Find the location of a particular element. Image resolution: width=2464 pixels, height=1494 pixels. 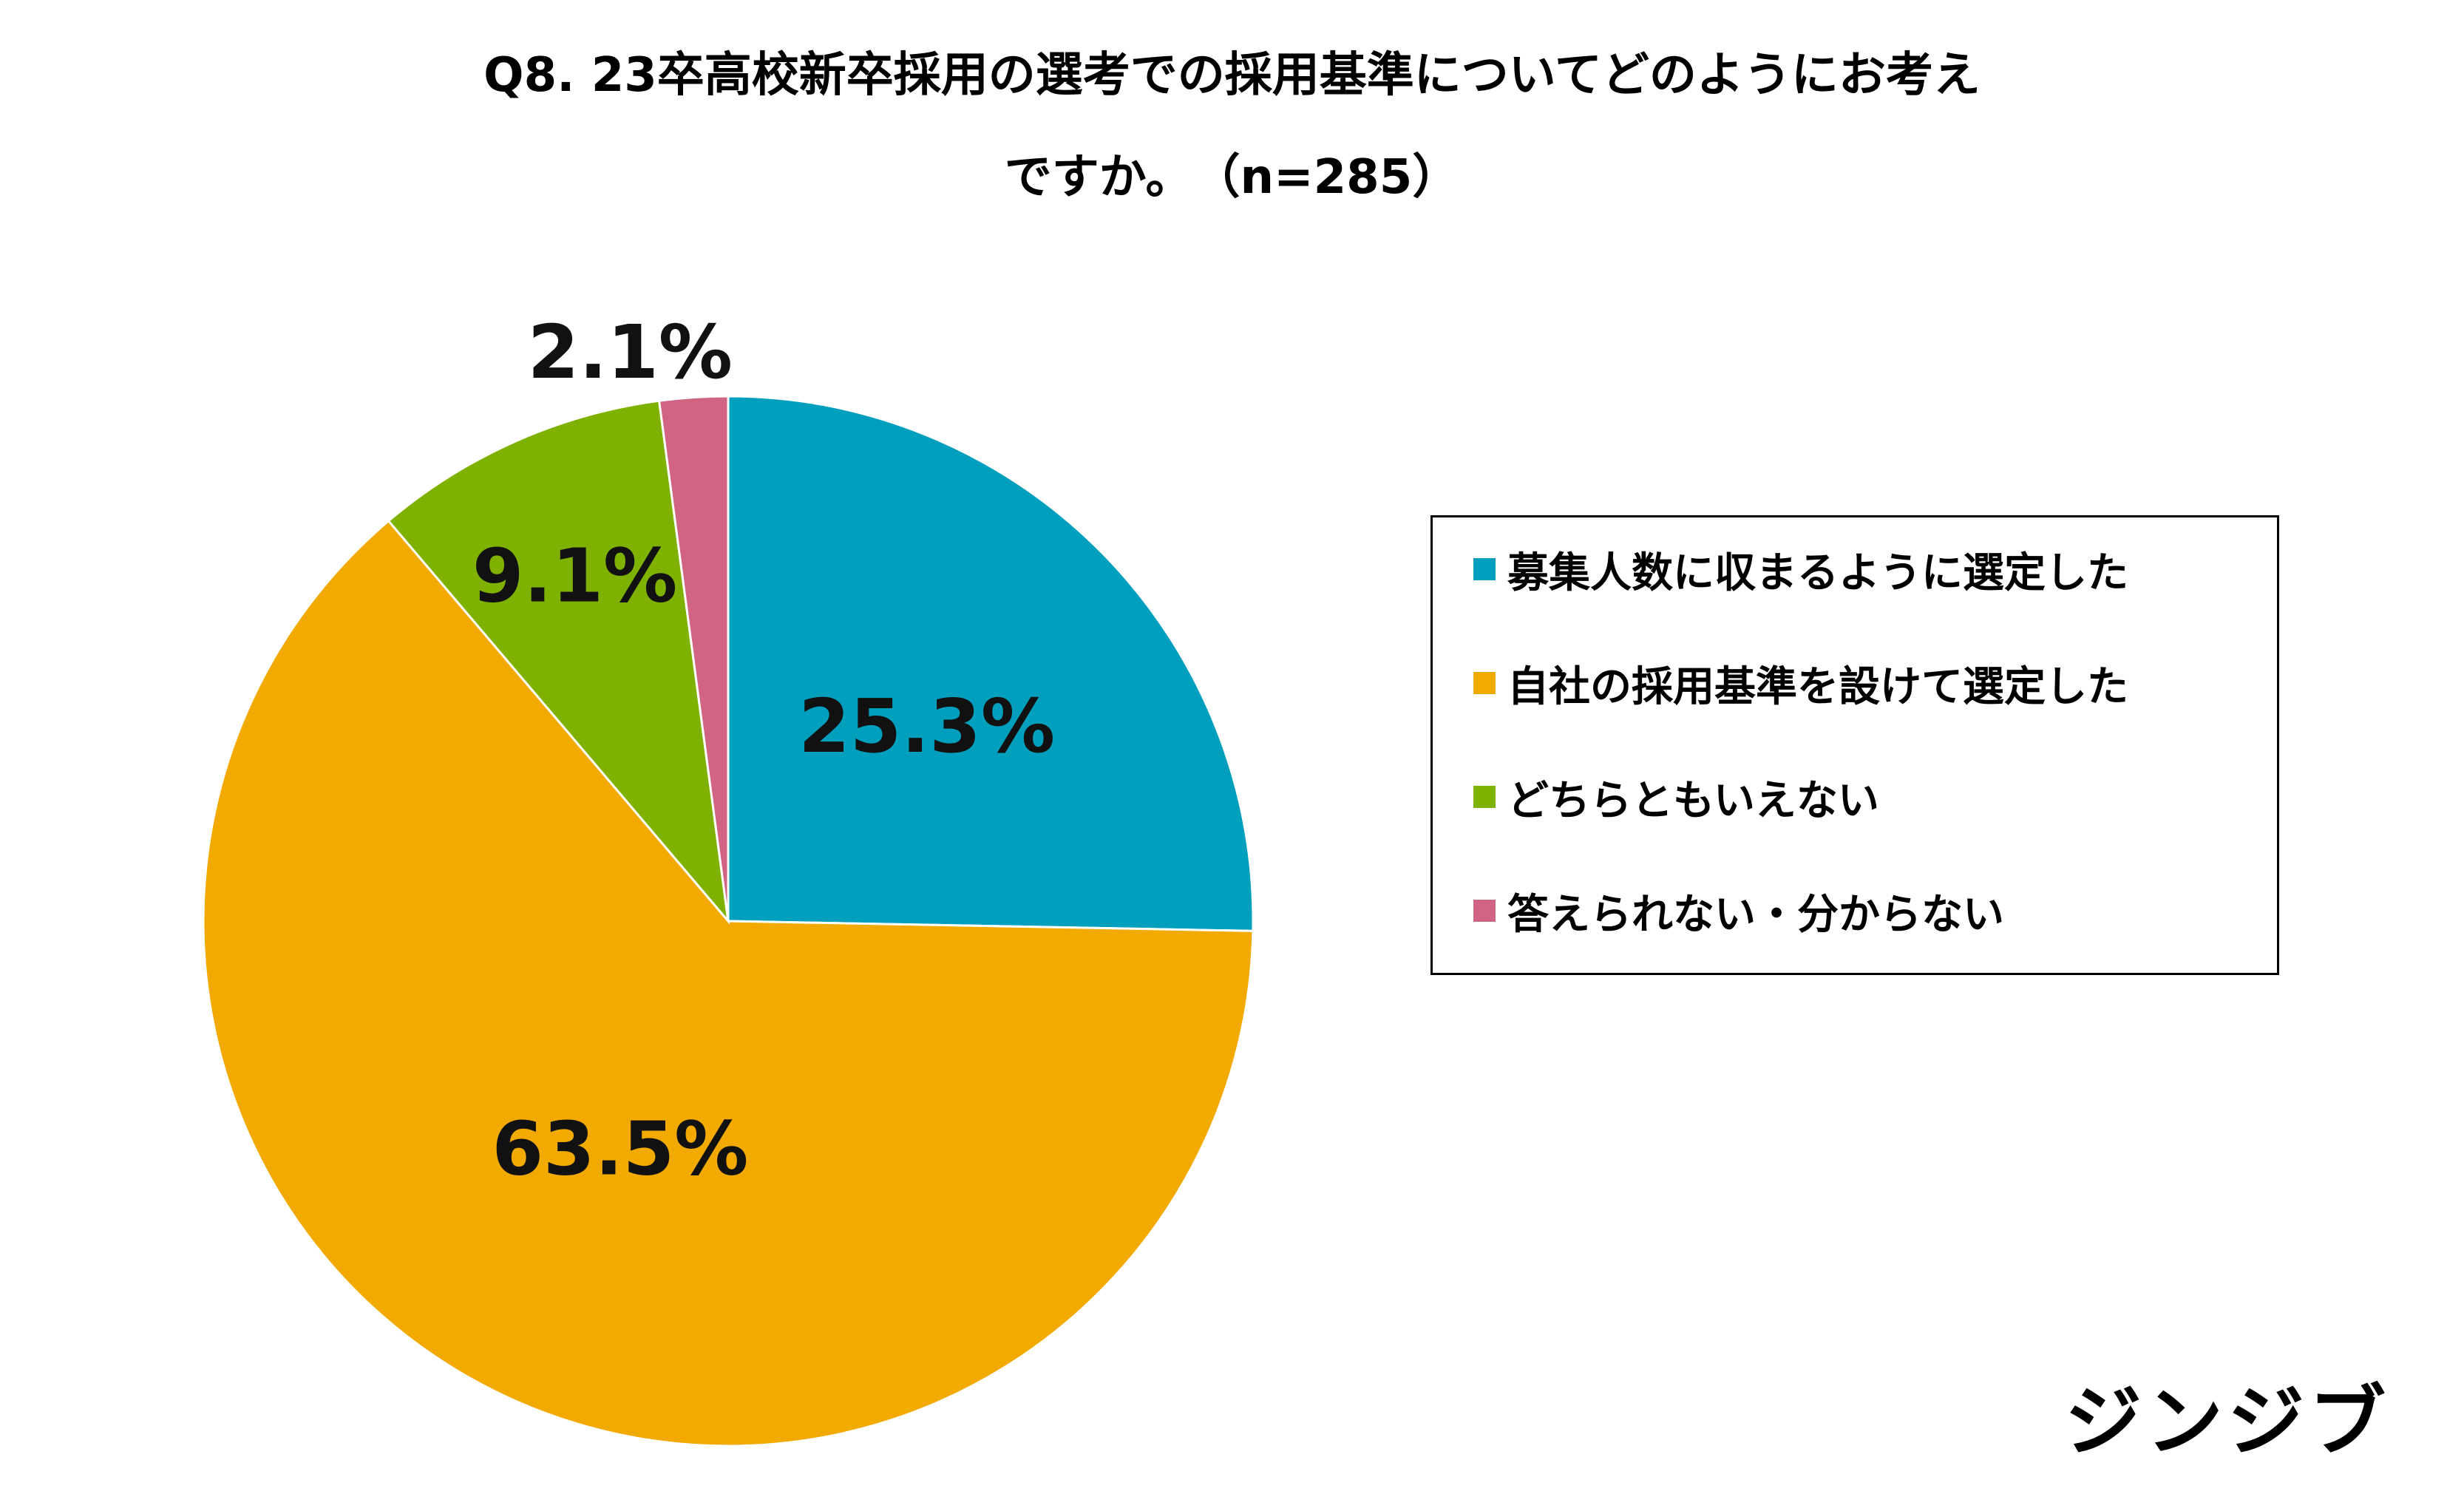

pie-labels: 25.3% 63.5% 9.1% 2.1% is located at coordinates (763, 750).